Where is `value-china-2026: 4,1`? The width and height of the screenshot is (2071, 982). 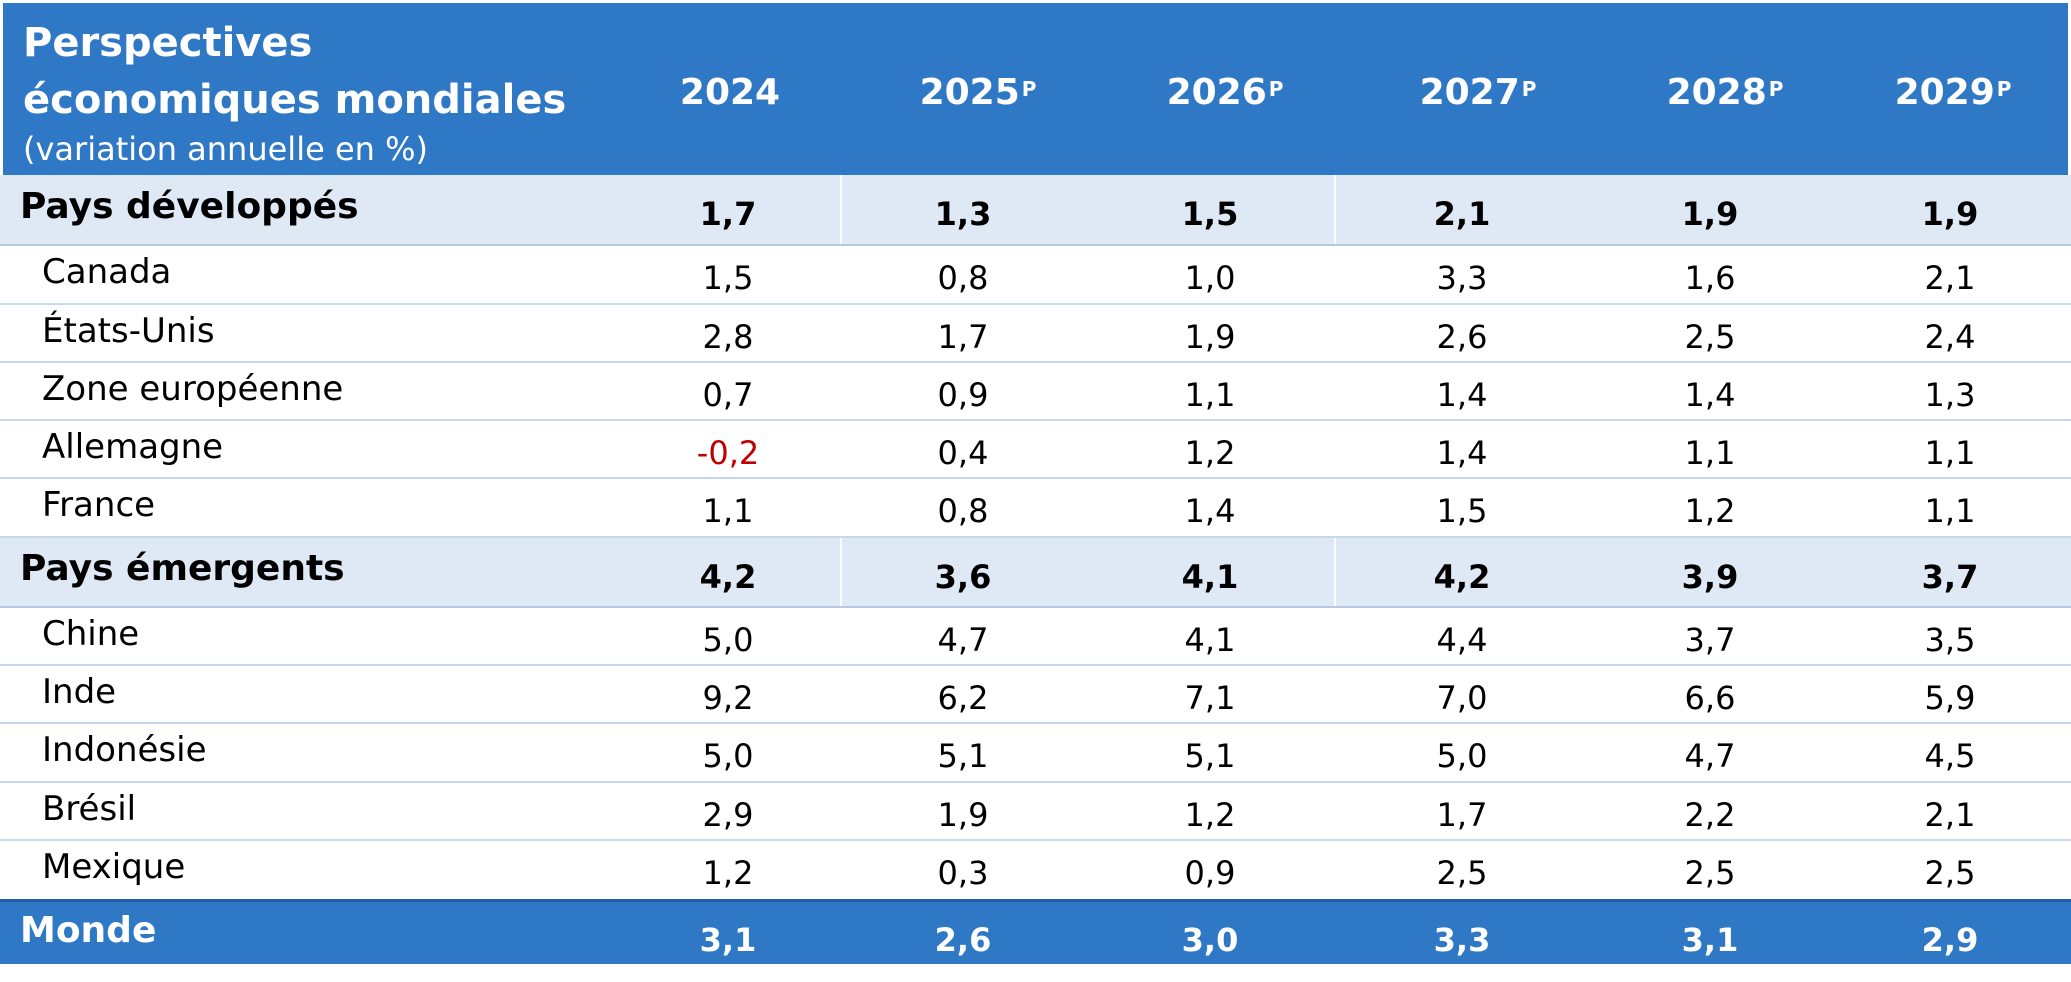
value-china-2026: 4,1 is located at coordinates (1210, 640).